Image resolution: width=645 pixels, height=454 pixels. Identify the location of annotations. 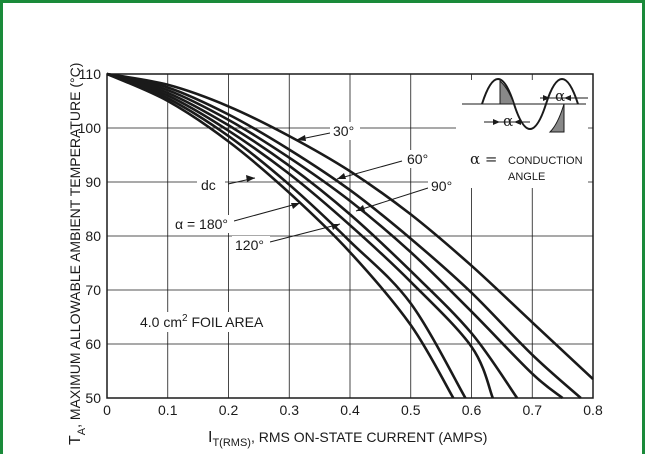
(328, 187).